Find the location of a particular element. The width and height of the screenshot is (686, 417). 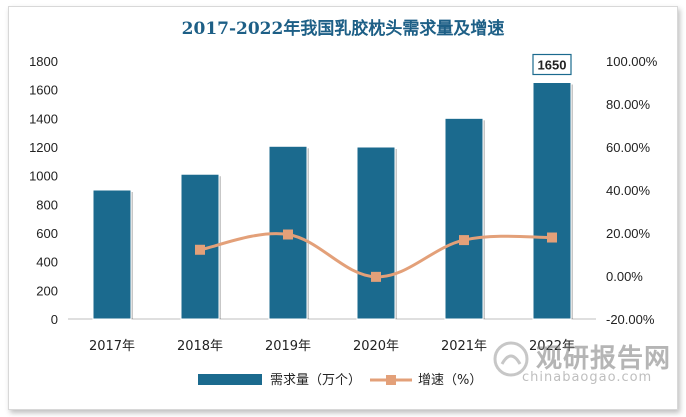

category-label: 2022年 is located at coordinates (552, 346).